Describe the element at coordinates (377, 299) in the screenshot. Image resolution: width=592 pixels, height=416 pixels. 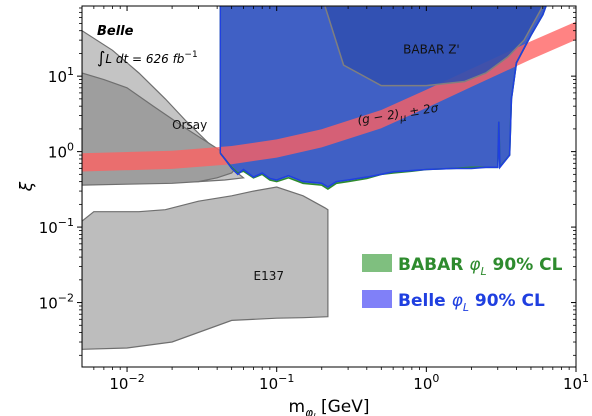
I see `legend-swatch-belle` at that location.